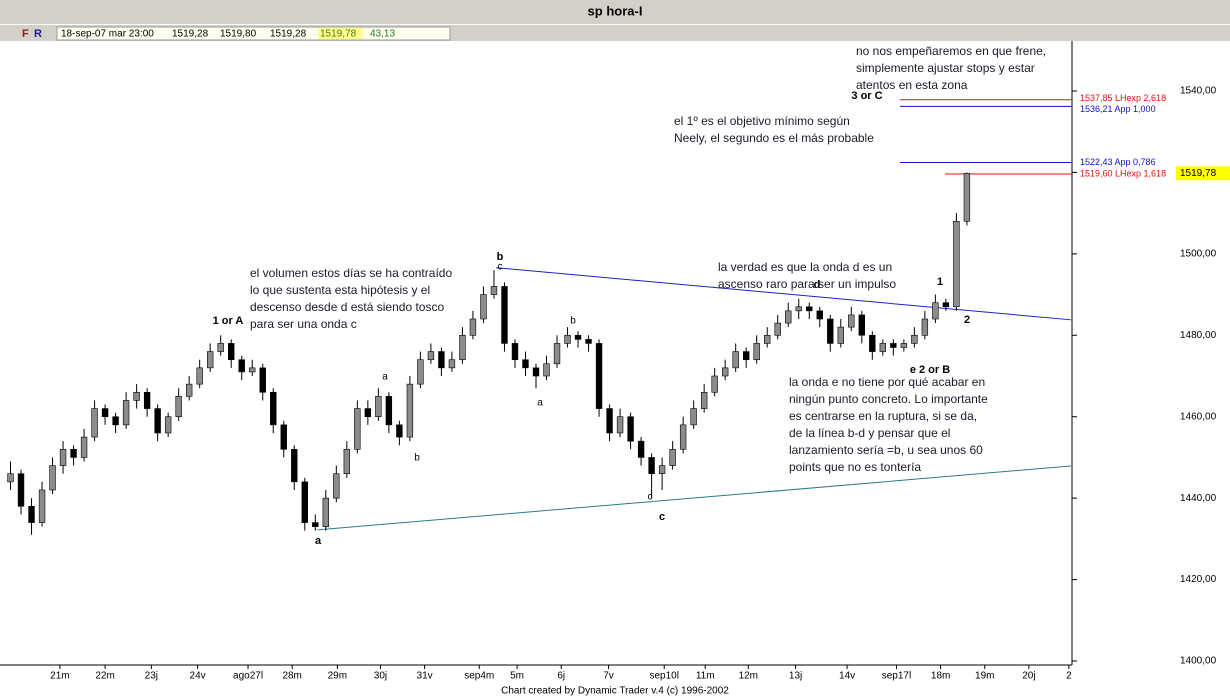  Describe the element at coordinates (291, 676) in the screenshot. I see `x-tick-label: 28m` at that location.